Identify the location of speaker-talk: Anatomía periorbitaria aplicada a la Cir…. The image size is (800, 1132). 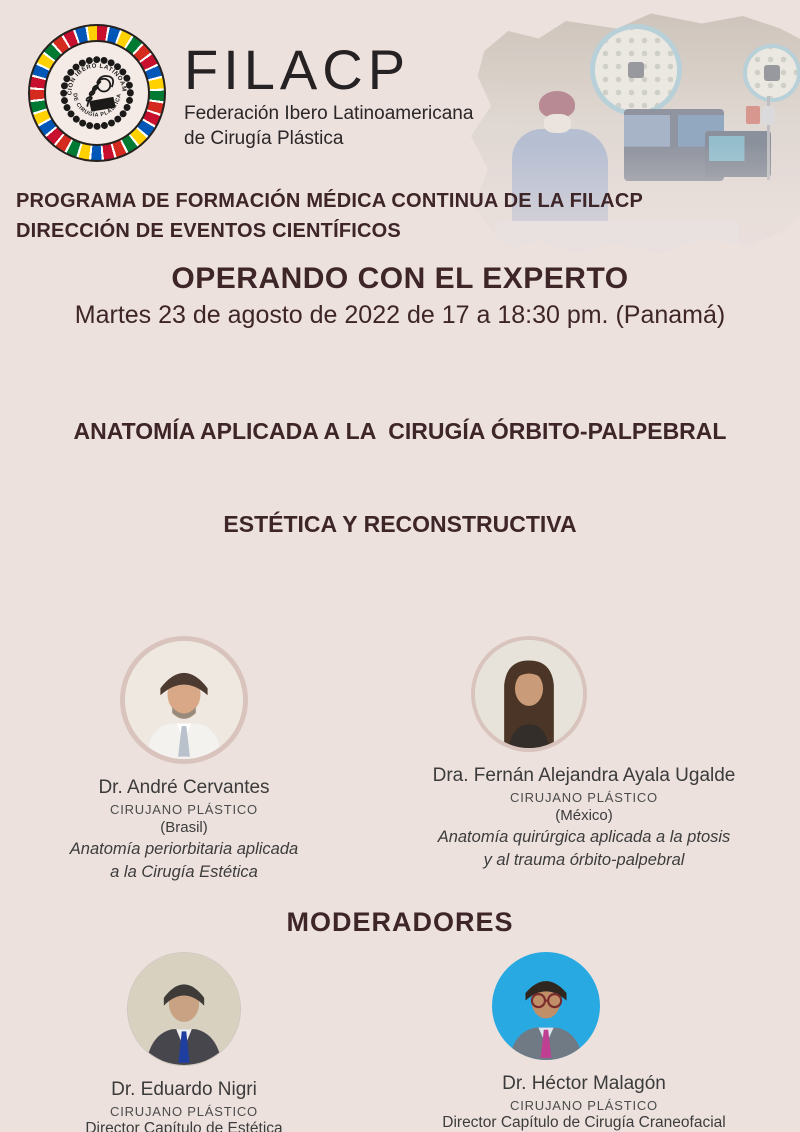
(184, 860).